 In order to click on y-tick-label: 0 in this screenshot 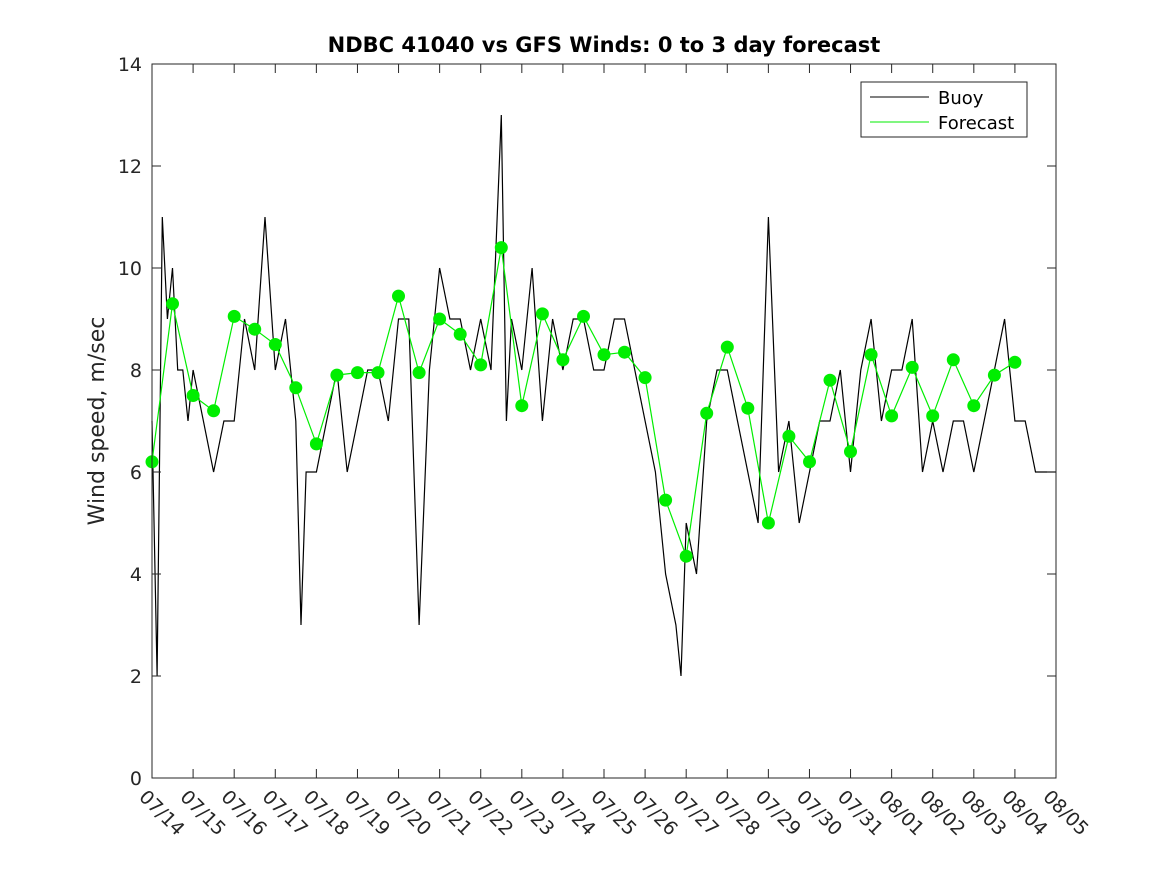, I will do `click(136, 779)`.